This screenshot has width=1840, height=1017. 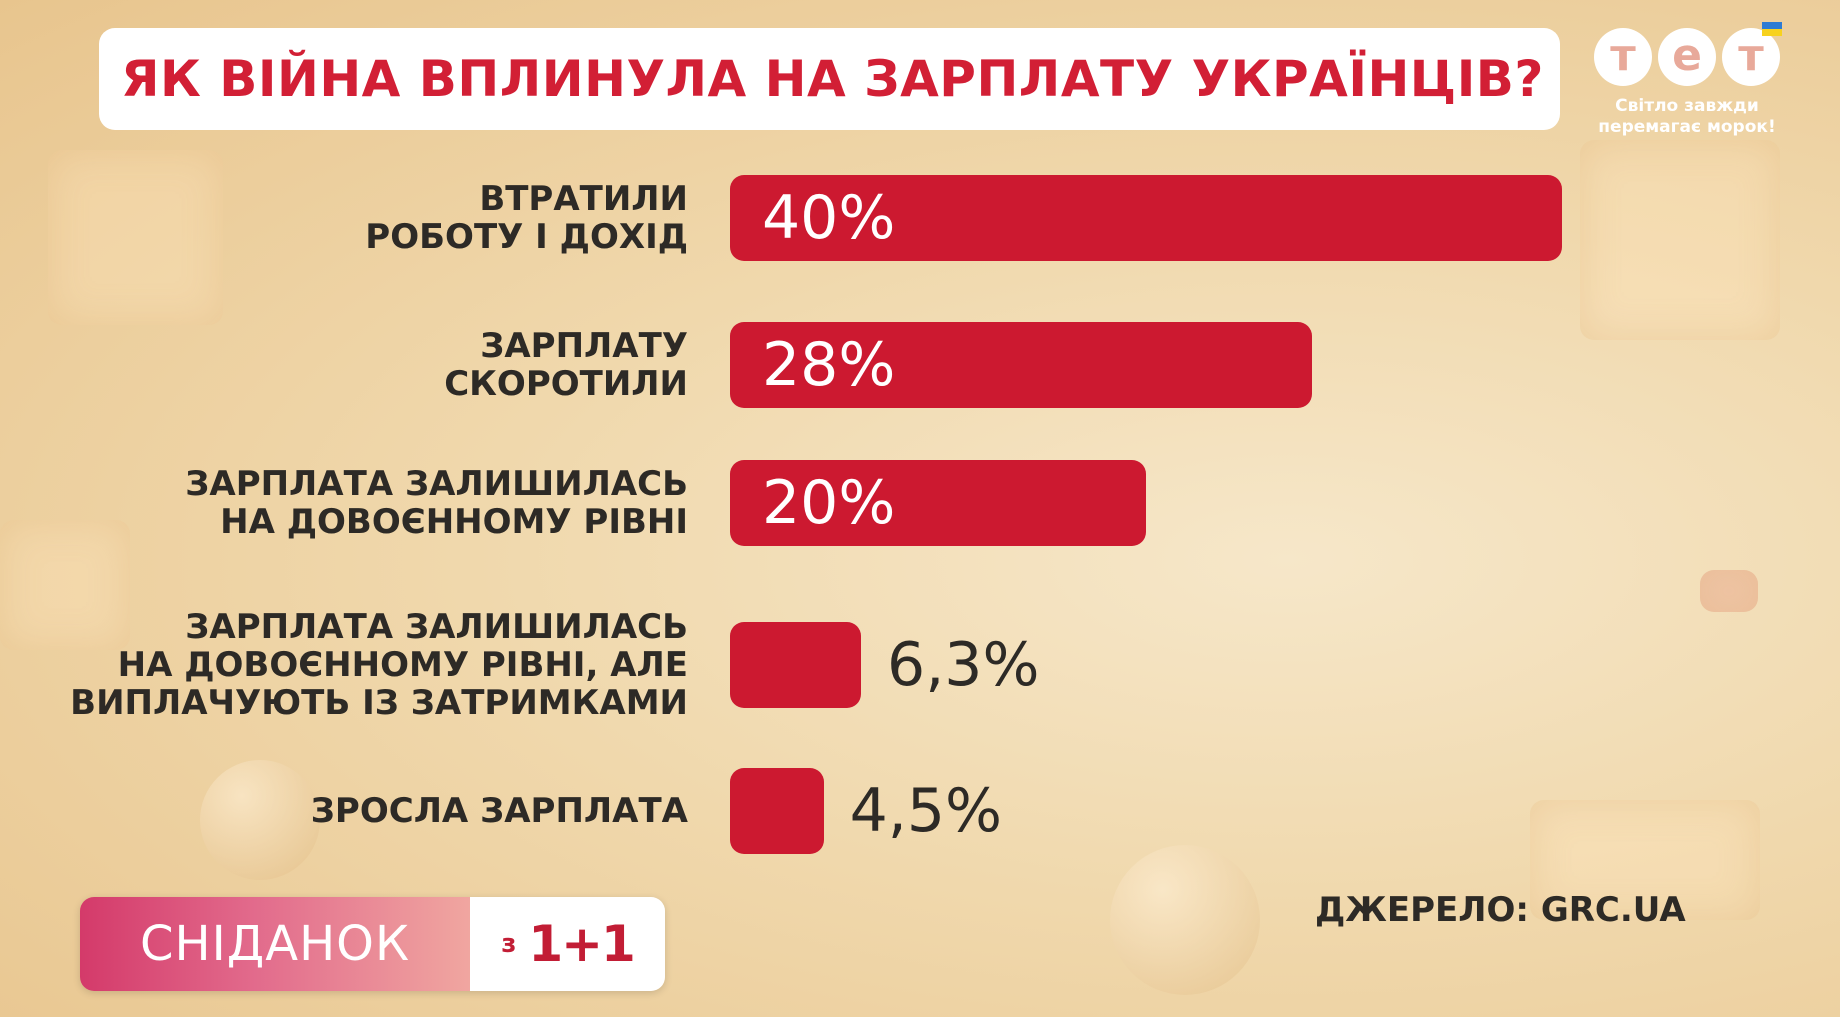 What do you see at coordinates (1687, 127) in the screenshot?
I see `logo-slogan-line: перемагає морок!` at bounding box center [1687, 127].